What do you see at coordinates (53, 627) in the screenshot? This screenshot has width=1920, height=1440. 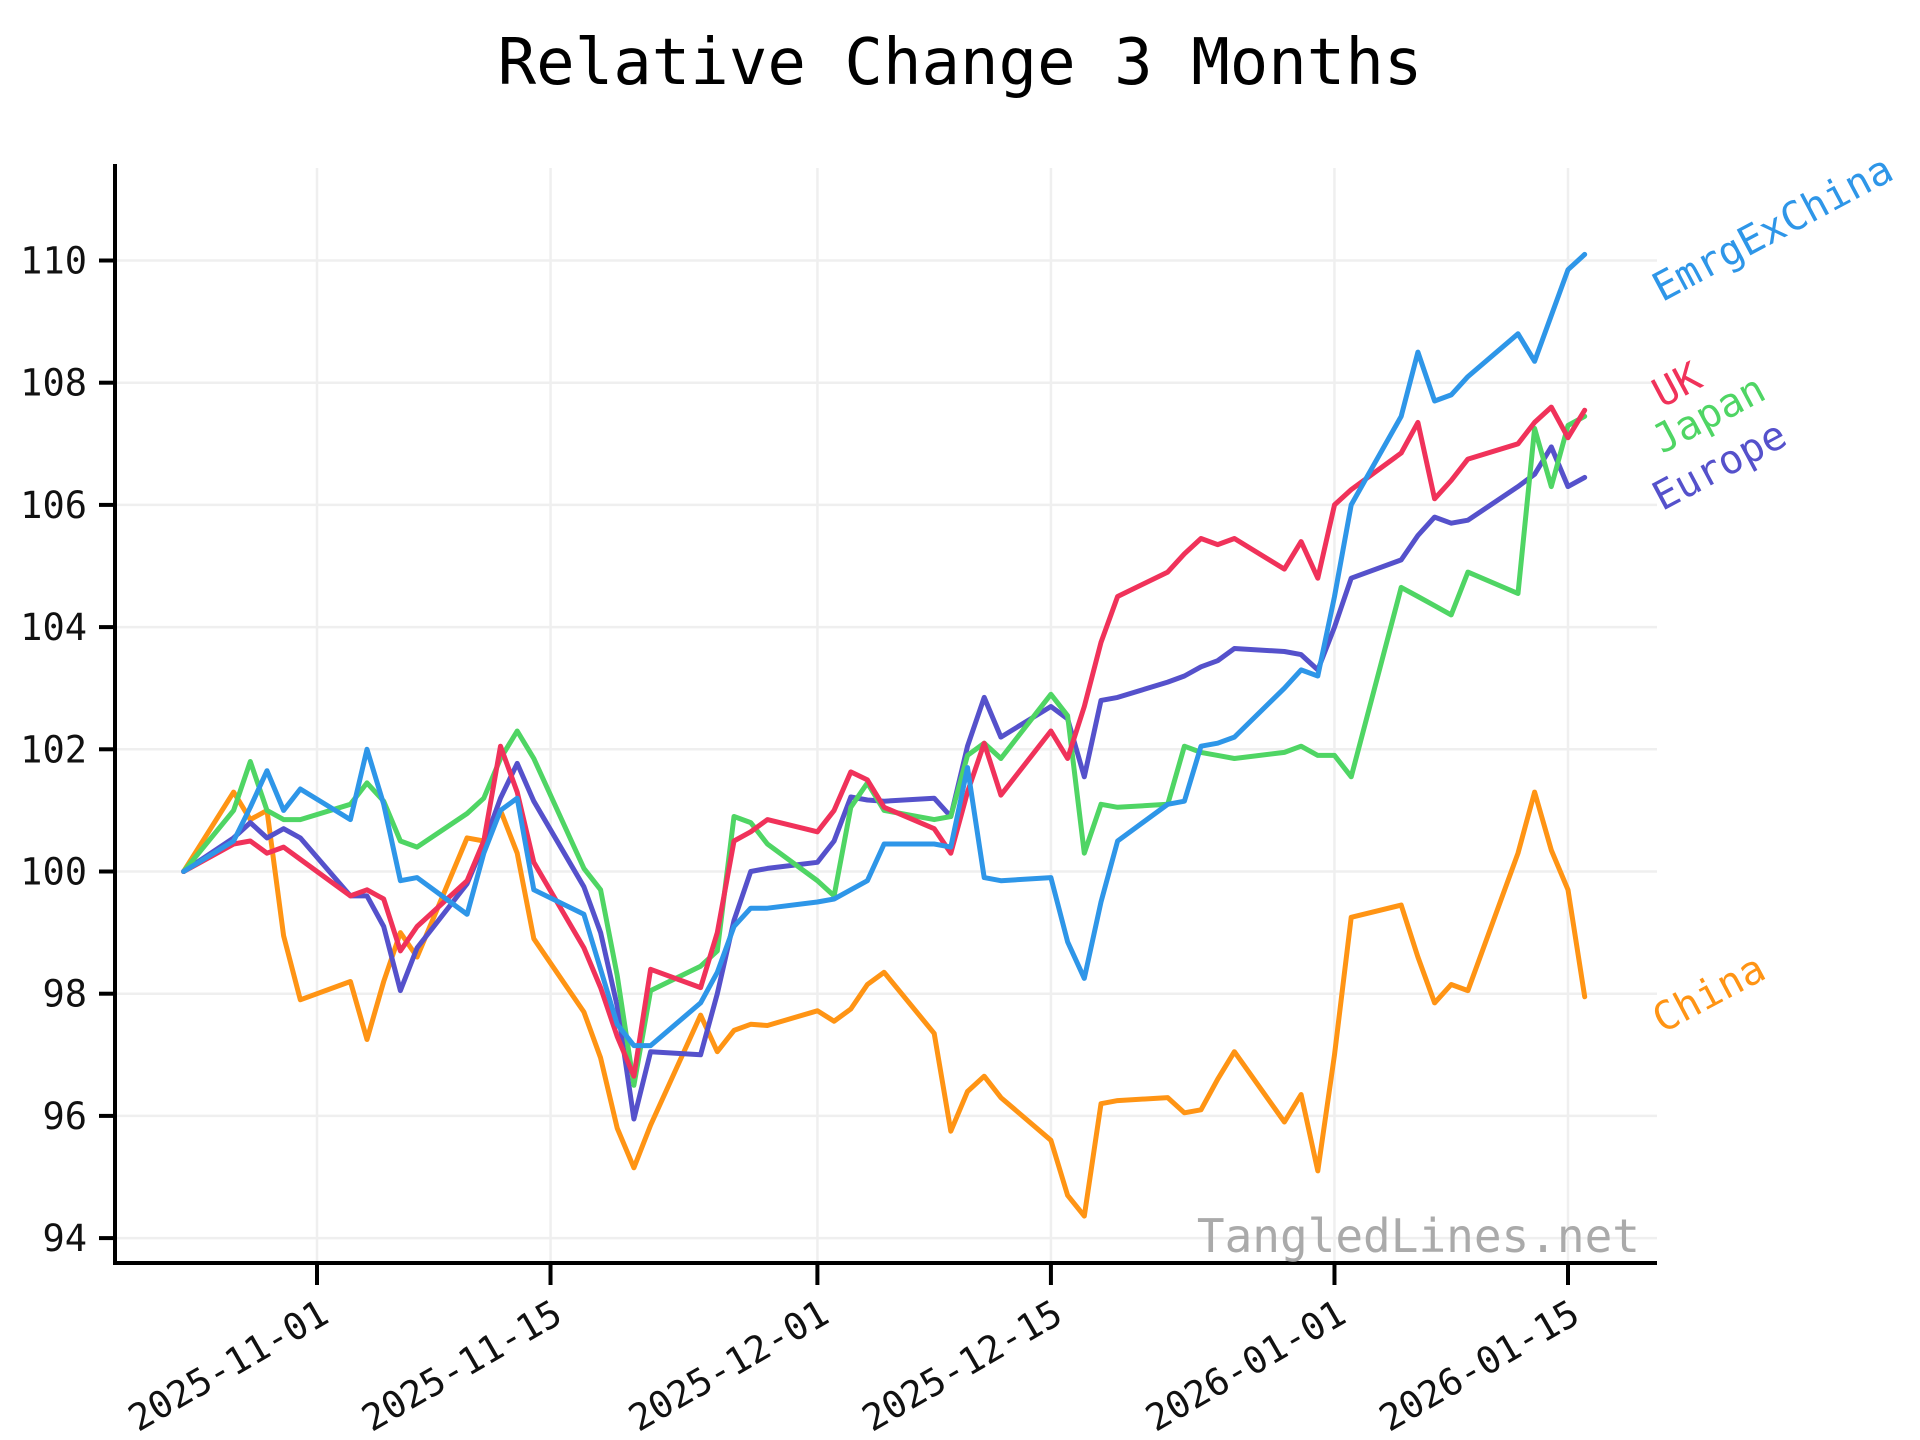 I see `y-tick-label: 104` at bounding box center [53, 627].